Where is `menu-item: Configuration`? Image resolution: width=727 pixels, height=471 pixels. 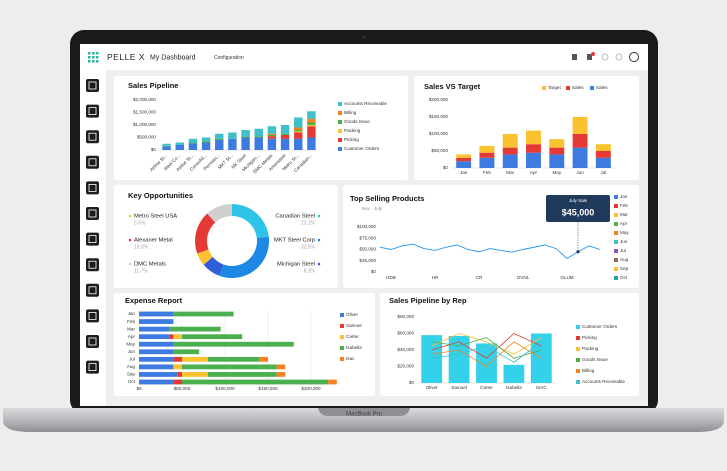
menu-item: Configuration is located at coordinates (229, 58).